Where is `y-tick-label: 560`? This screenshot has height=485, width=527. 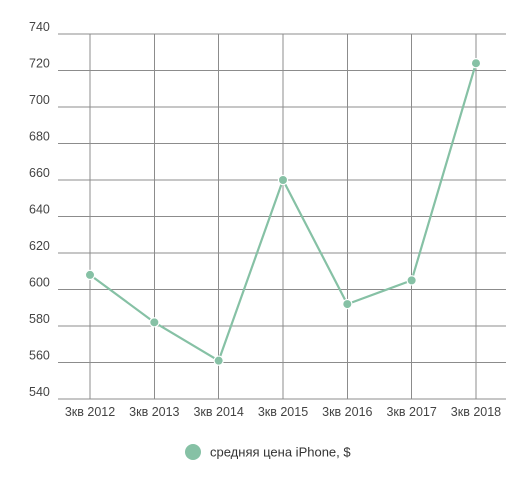 y-tick-label: 560 is located at coordinates (39, 356).